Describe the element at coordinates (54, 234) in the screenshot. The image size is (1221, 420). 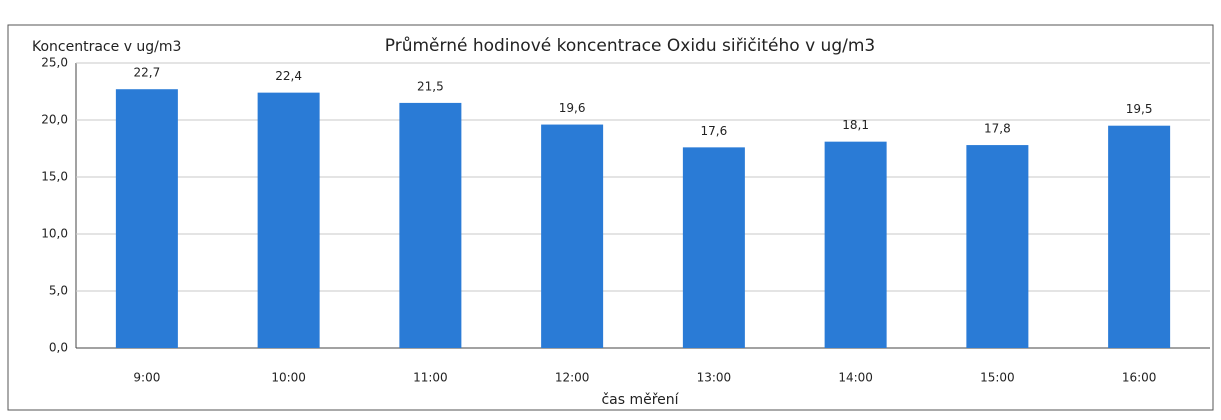
I see `y-tick-label: 10,0` at that location.